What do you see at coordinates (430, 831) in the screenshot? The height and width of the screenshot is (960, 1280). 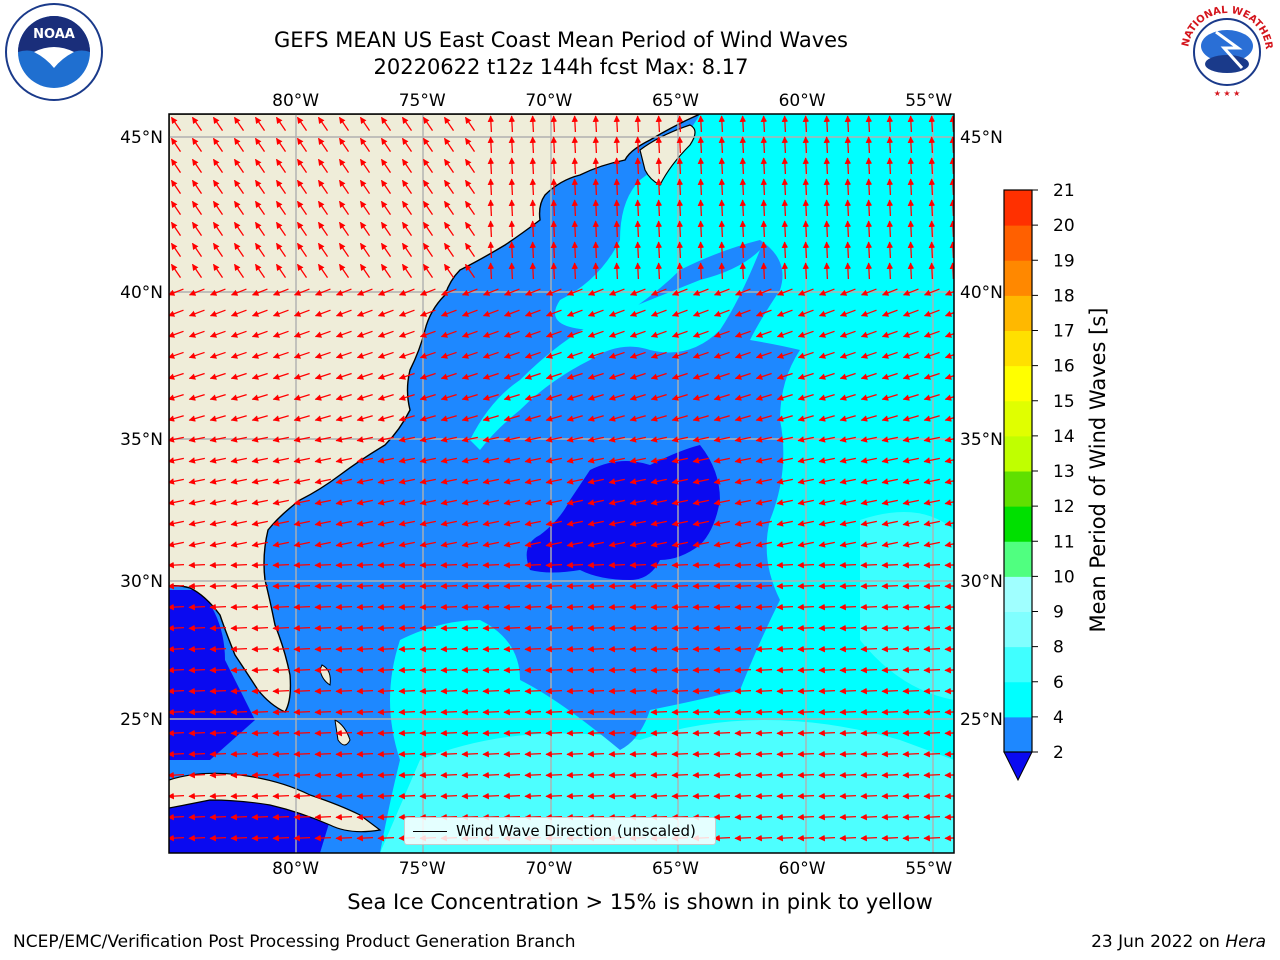 I see `legend-line-sample` at bounding box center [430, 831].